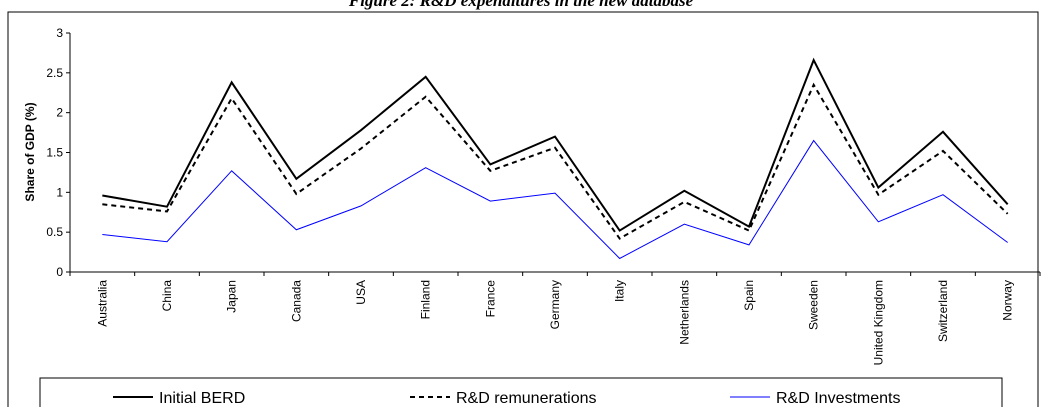  Describe the element at coordinates (838, 398) in the screenshot. I see `legend-label: R&D Investments` at that location.